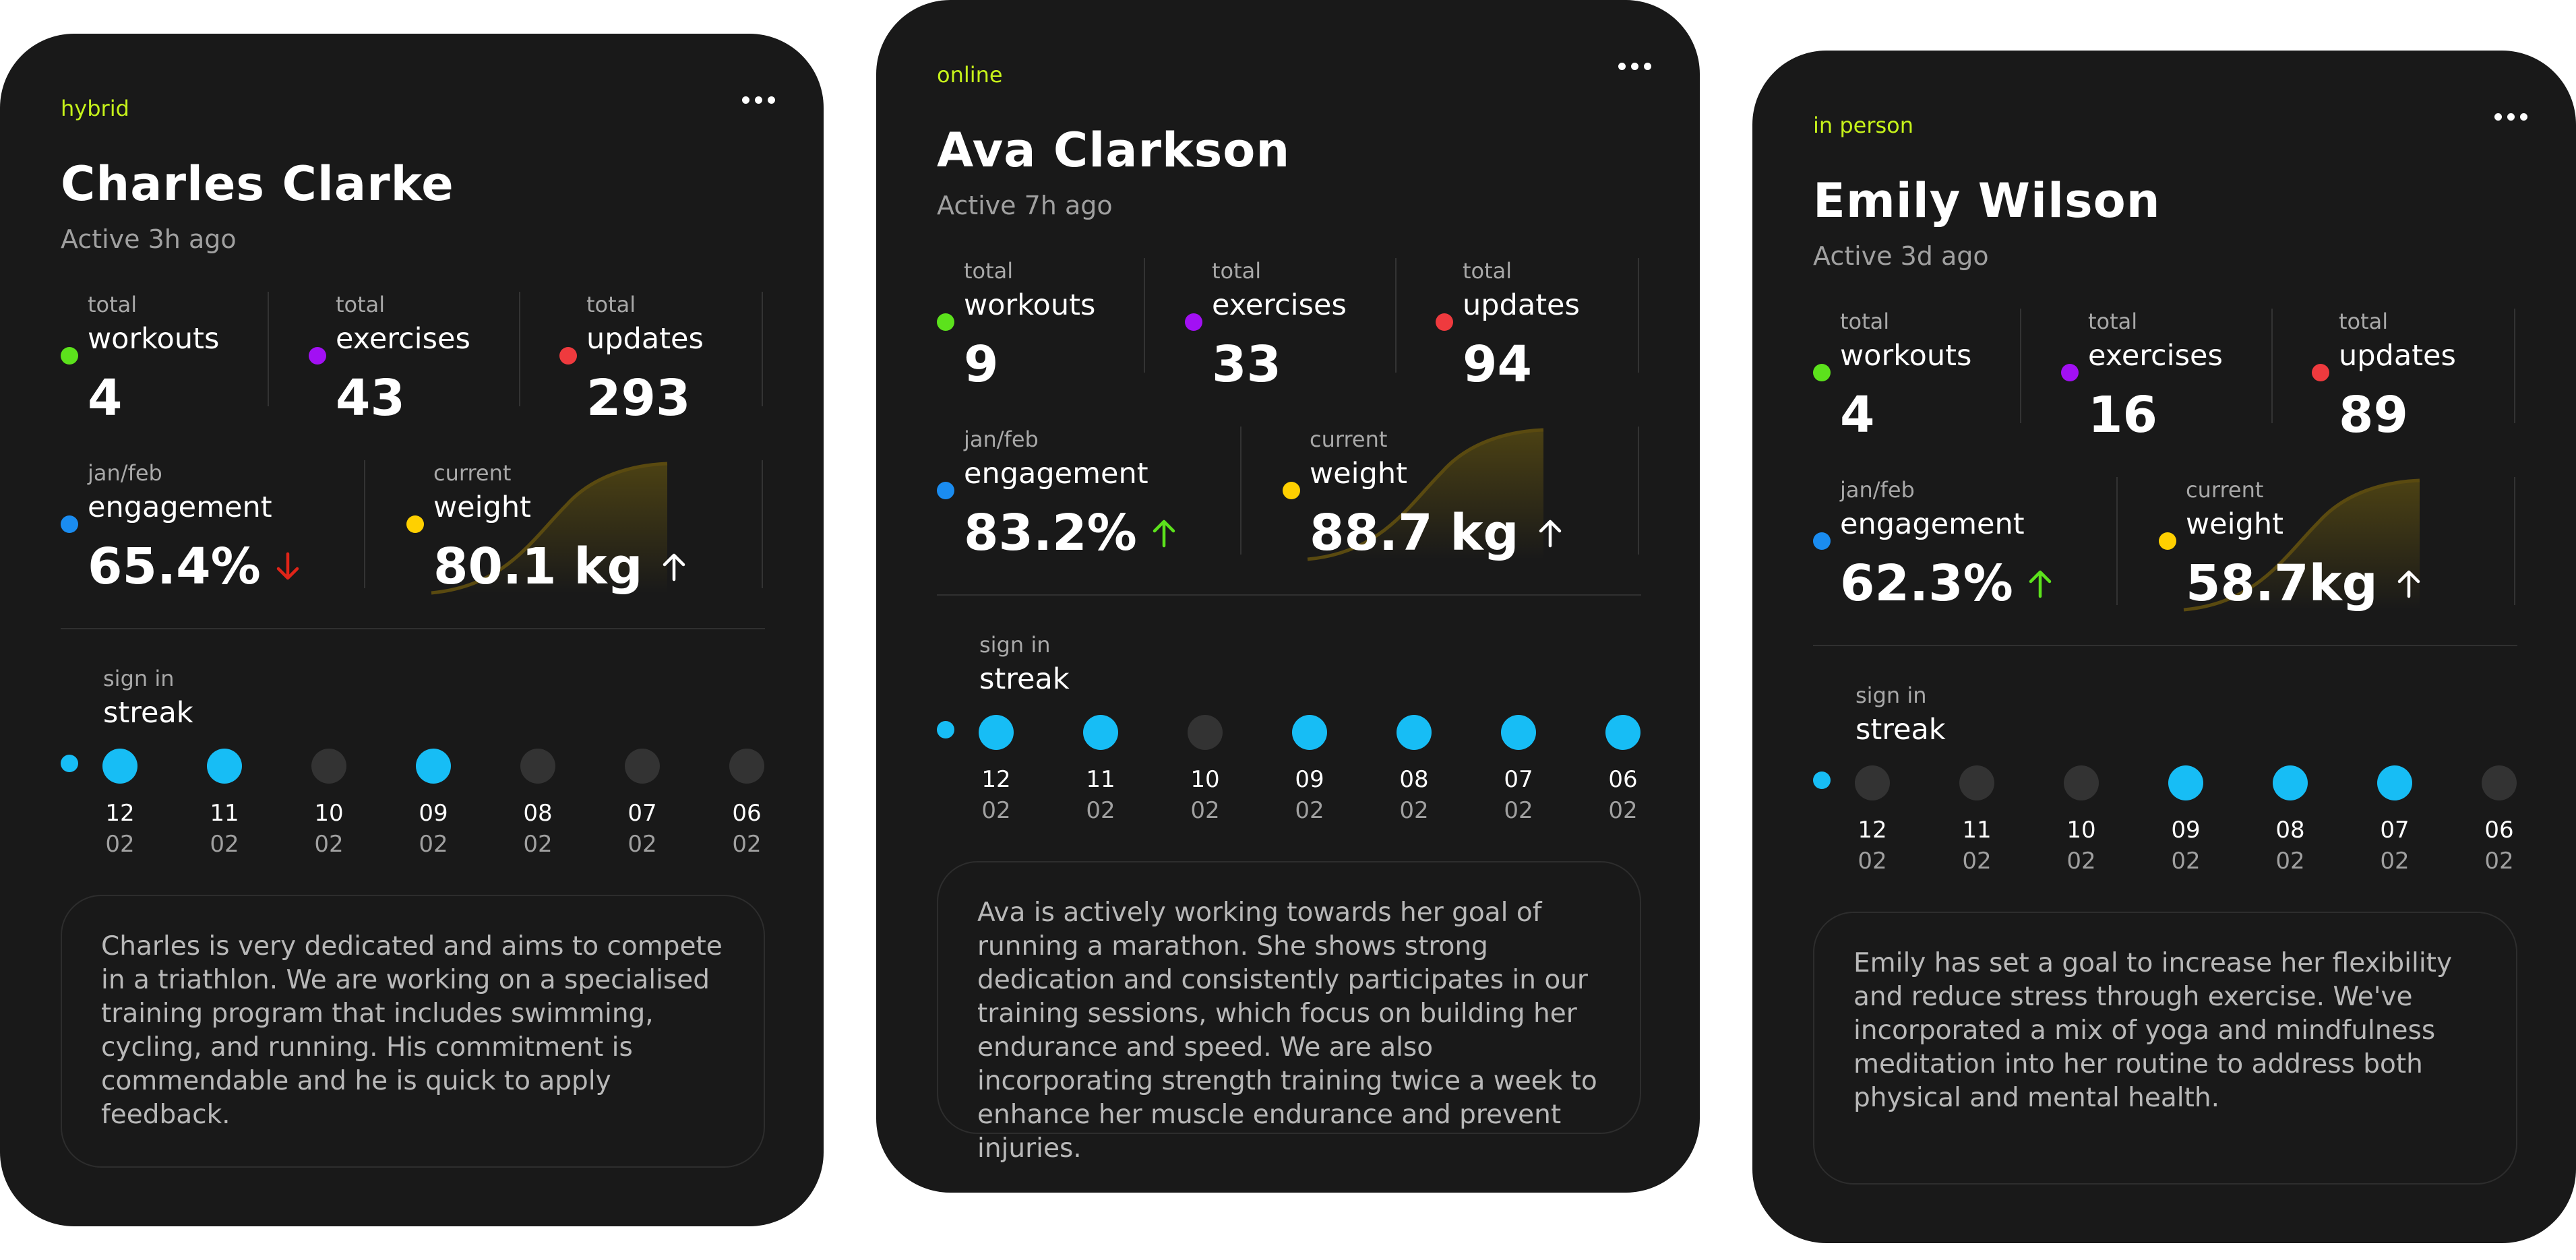 This screenshot has width=2576, height=1260. I want to click on streak-color-dot, so click(945, 729).